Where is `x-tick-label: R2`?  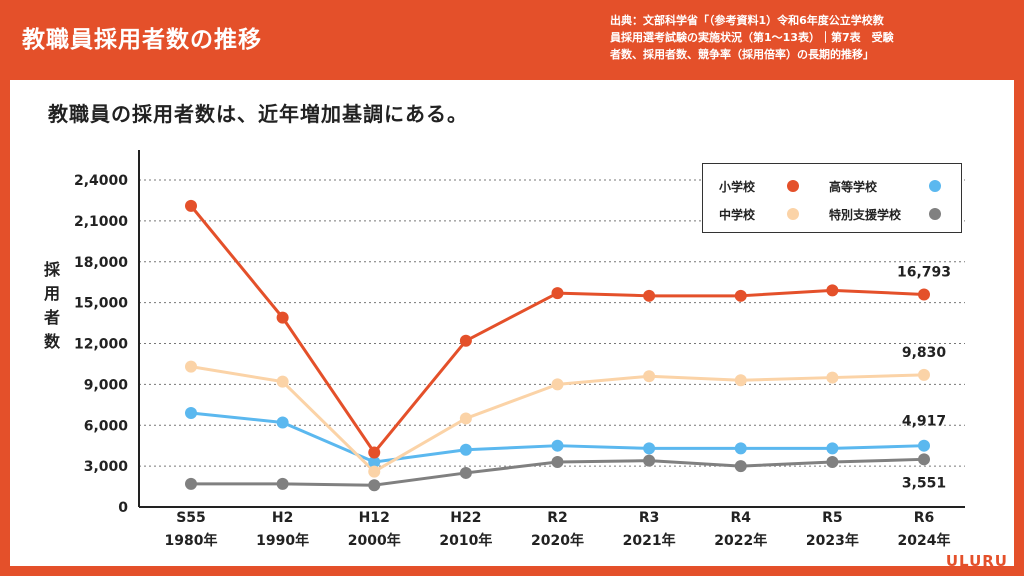
x-tick-label: R2 is located at coordinates (557, 518).